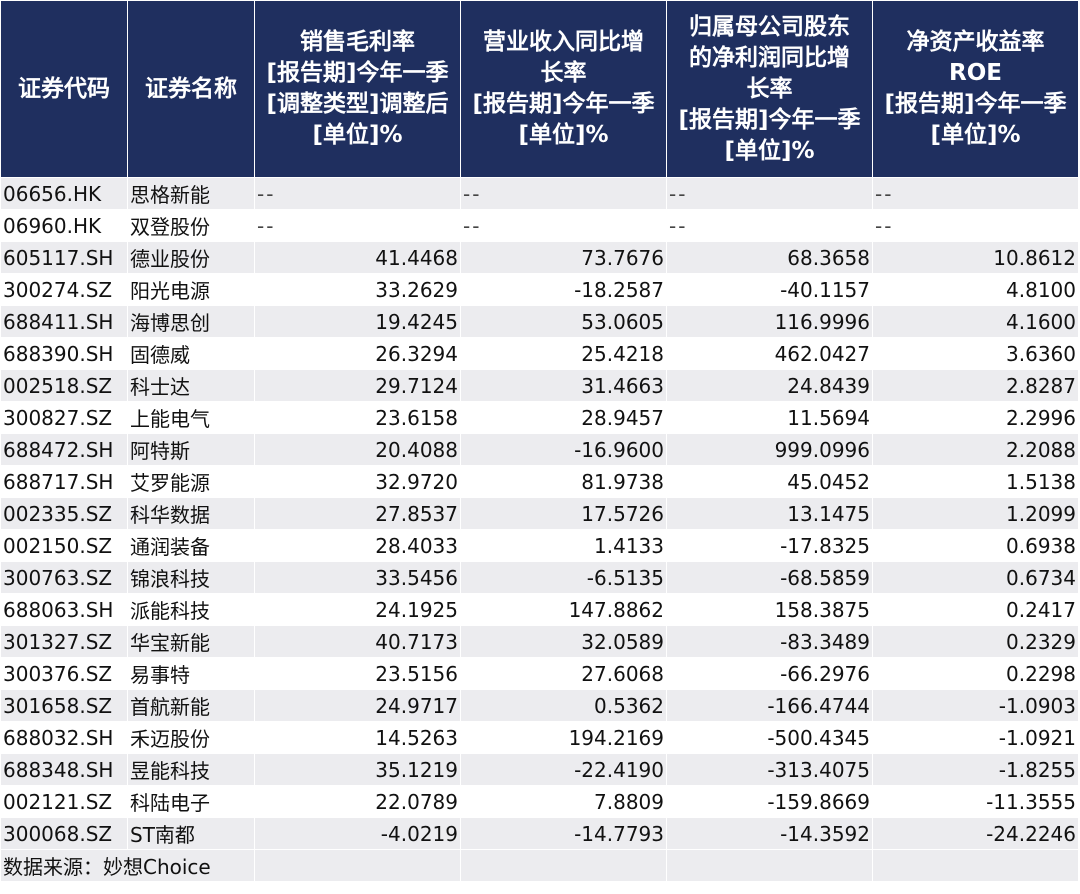  Describe the element at coordinates (975, 737) in the screenshot. I see `roe-cell: -1.0921` at that location.